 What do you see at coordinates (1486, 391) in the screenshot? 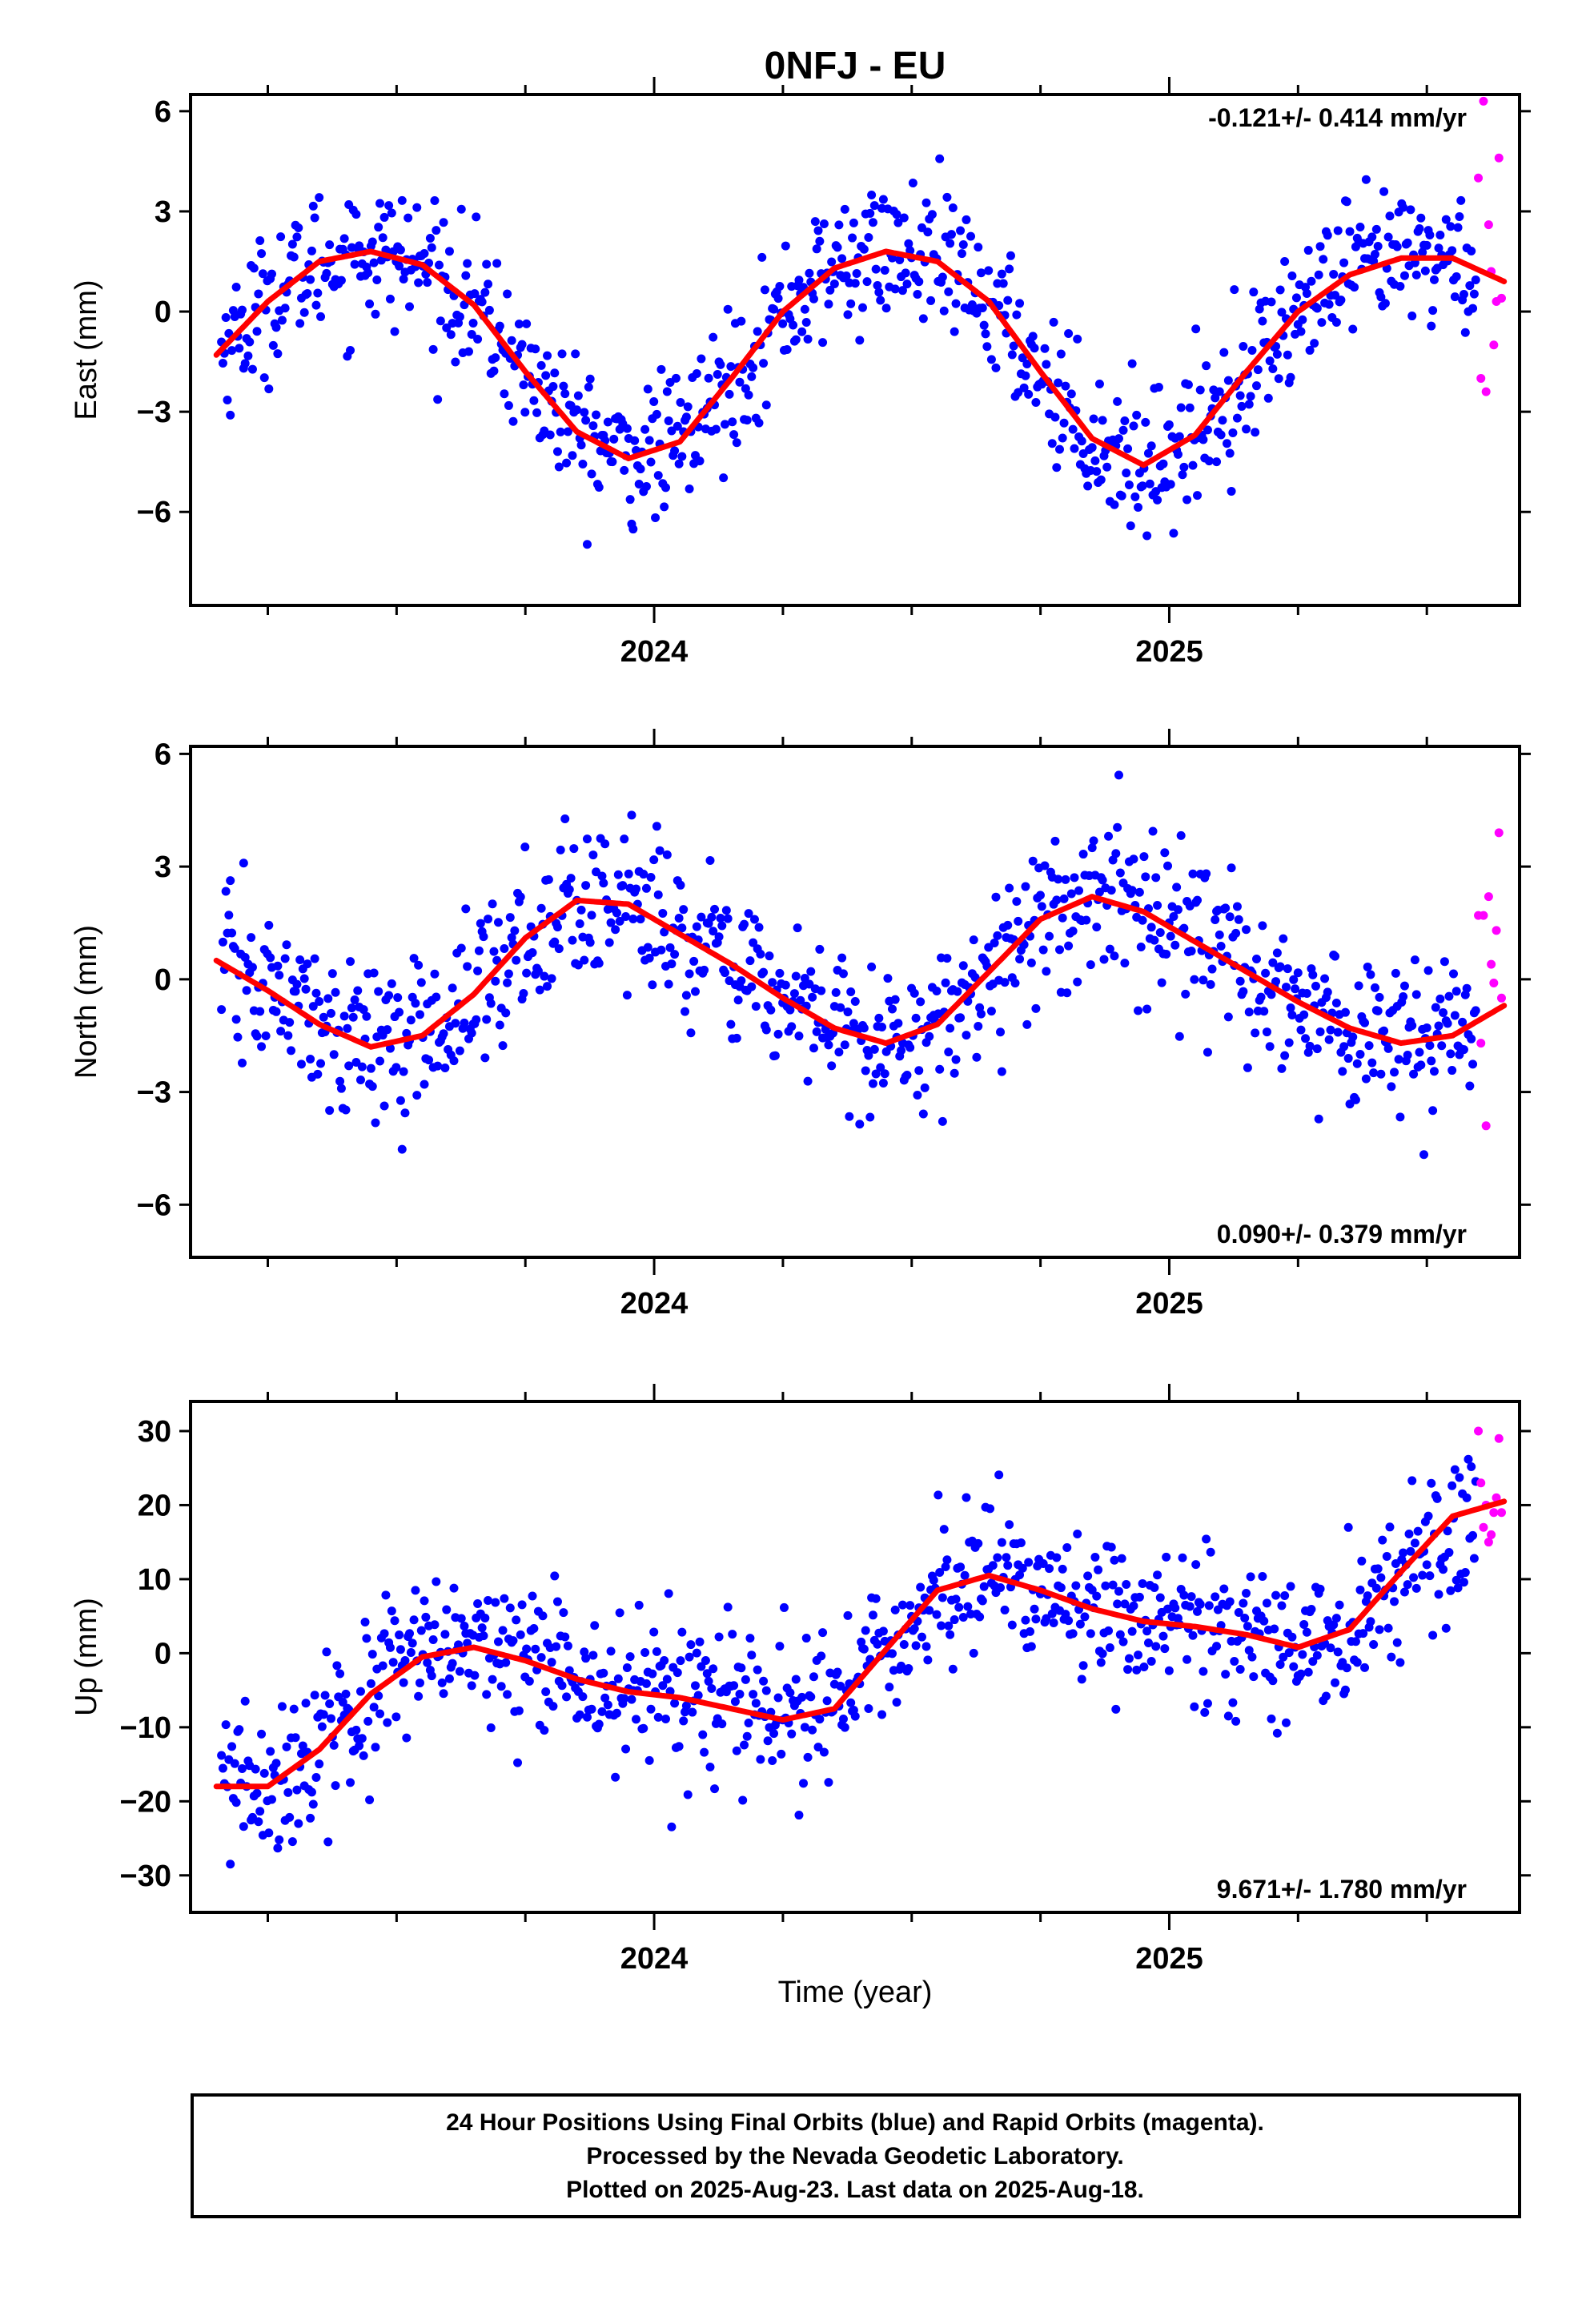
I see `east-rapid-point` at bounding box center [1486, 391].